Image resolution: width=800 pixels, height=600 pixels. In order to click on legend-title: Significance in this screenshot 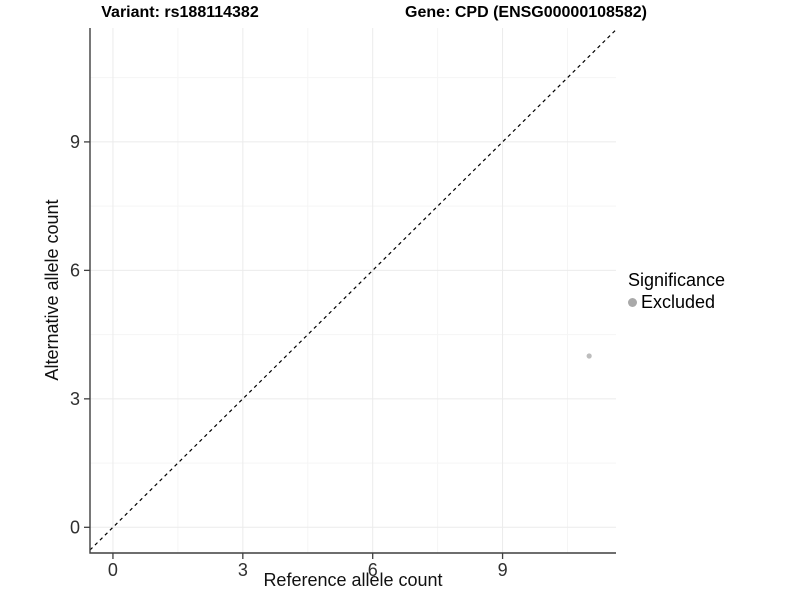, I will do `click(677, 280)`.